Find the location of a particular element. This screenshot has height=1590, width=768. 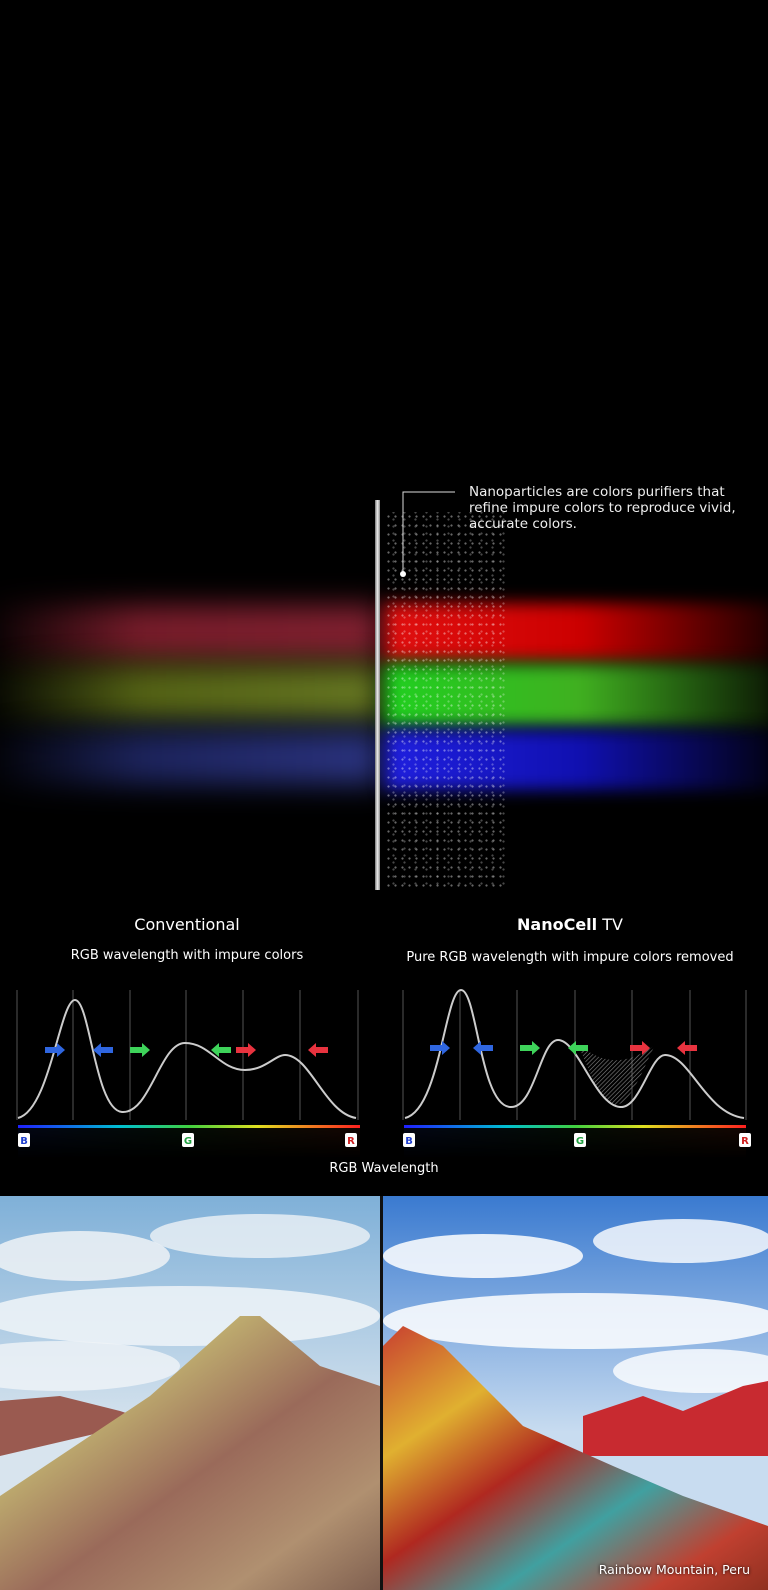

panel-edge is located at coordinates (377, 695).